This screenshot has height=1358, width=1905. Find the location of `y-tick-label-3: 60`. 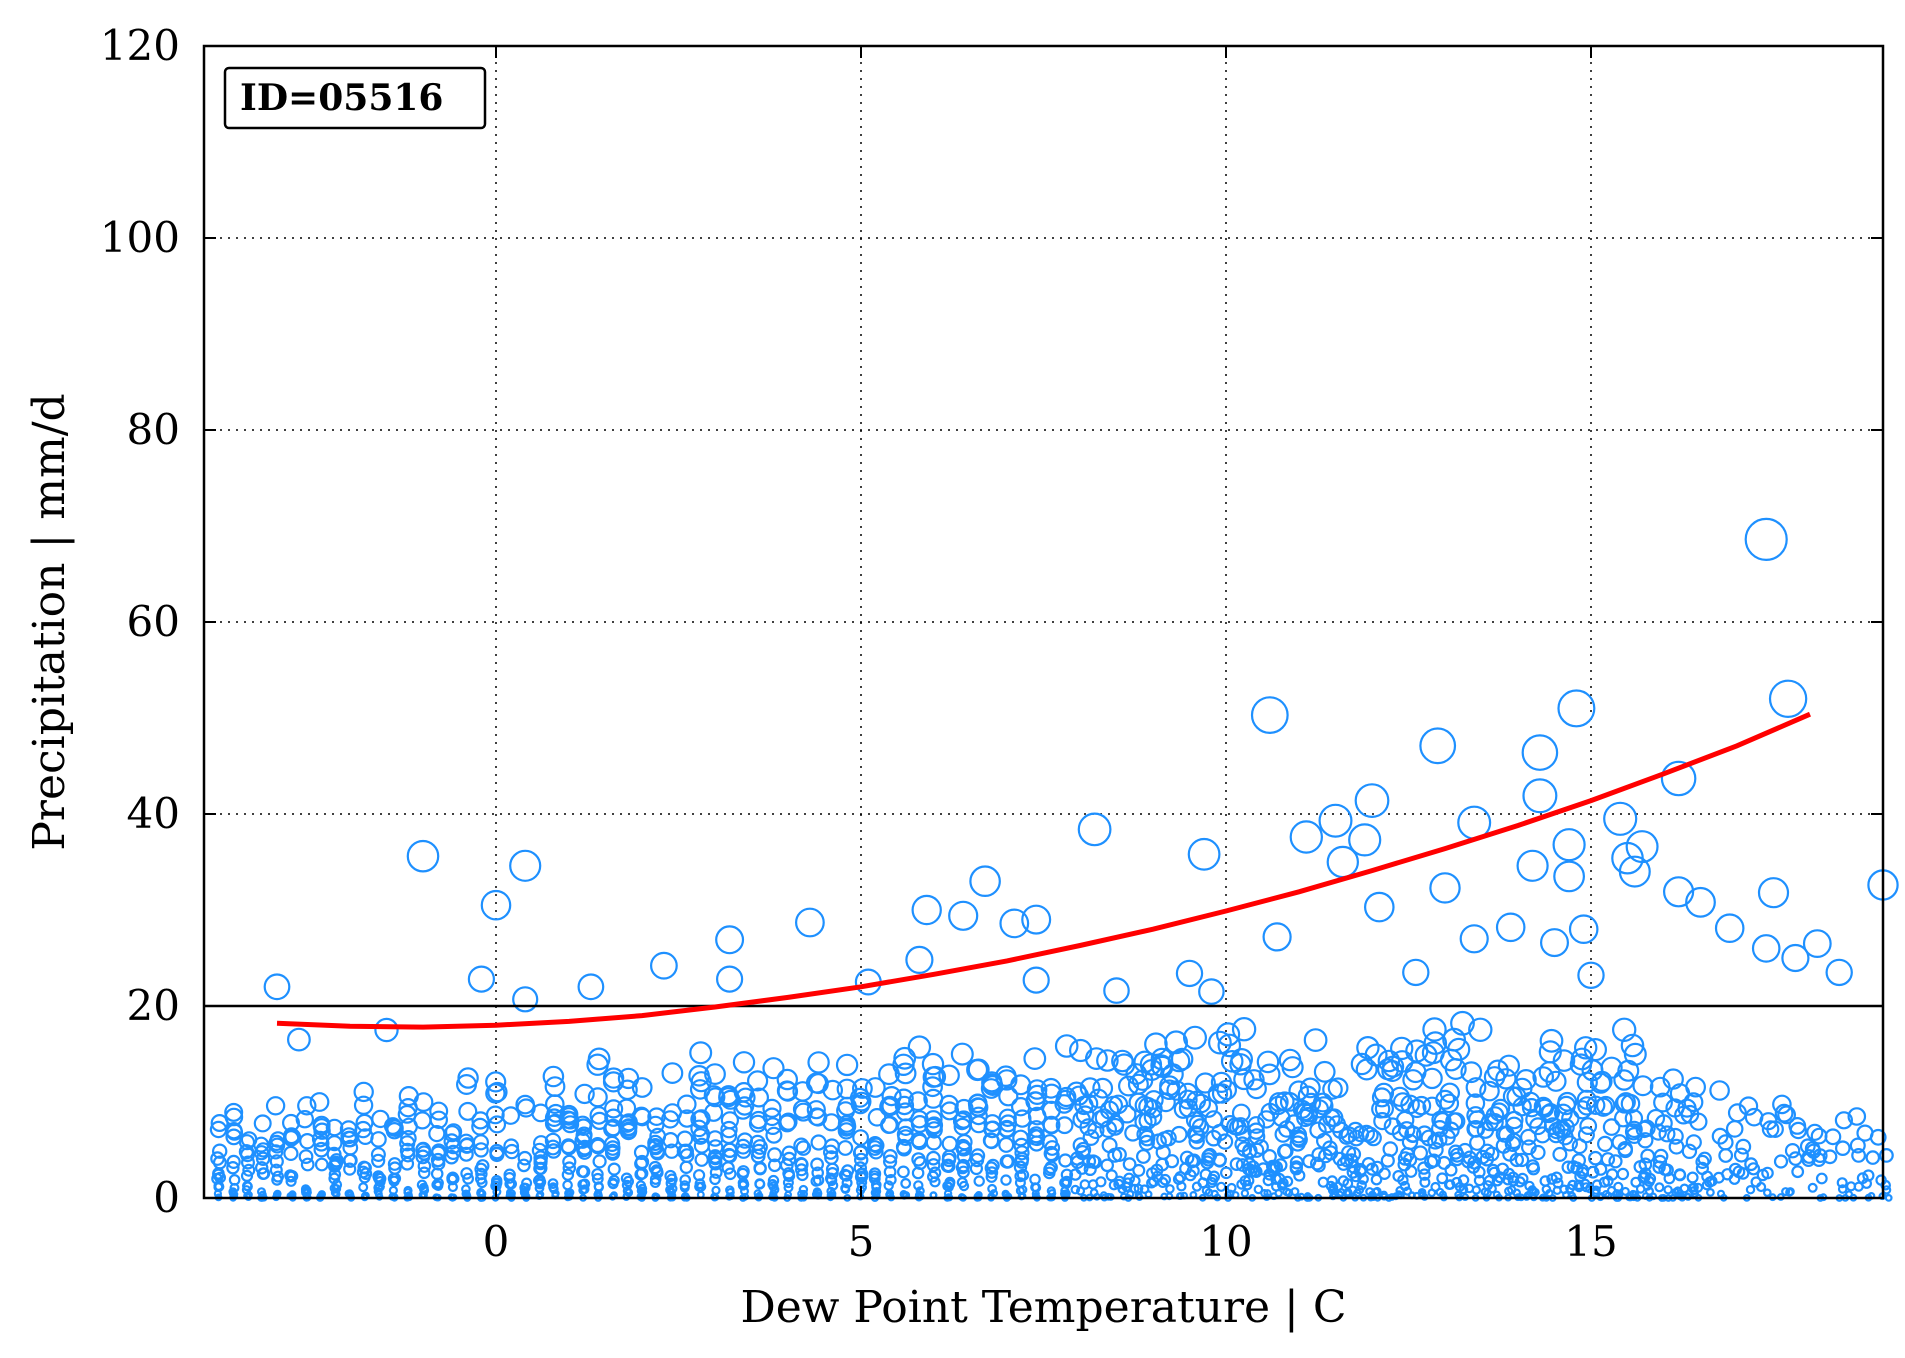

y-tick-label-3: 60 is located at coordinates (153, 621).